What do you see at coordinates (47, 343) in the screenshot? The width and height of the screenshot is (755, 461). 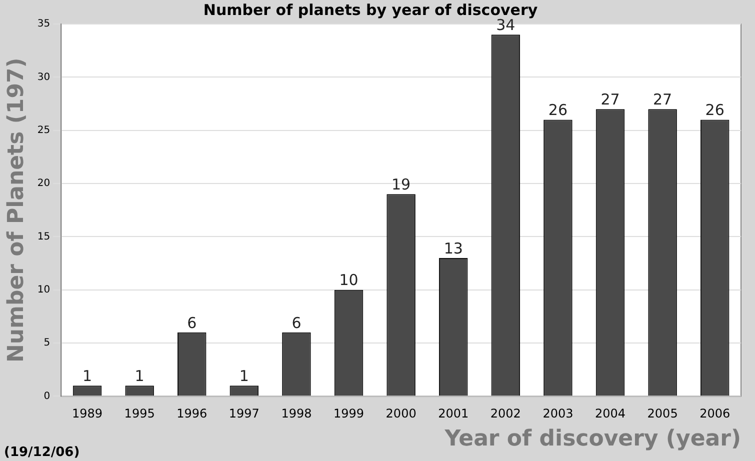 I see `y-tick-label: 5` at bounding box center [47, 343].